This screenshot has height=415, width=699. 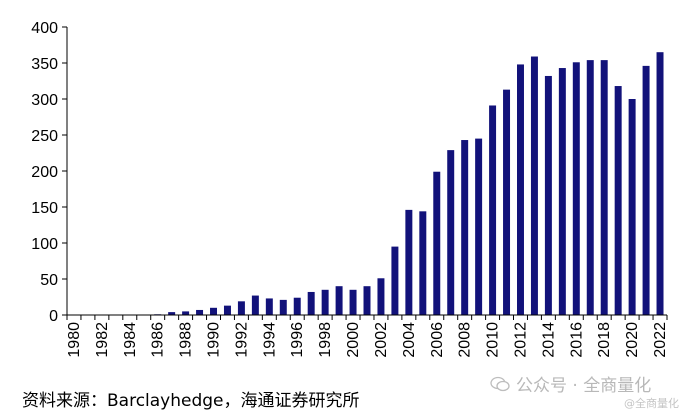 I want to click on bar-1990, so click(x=213, y=311).